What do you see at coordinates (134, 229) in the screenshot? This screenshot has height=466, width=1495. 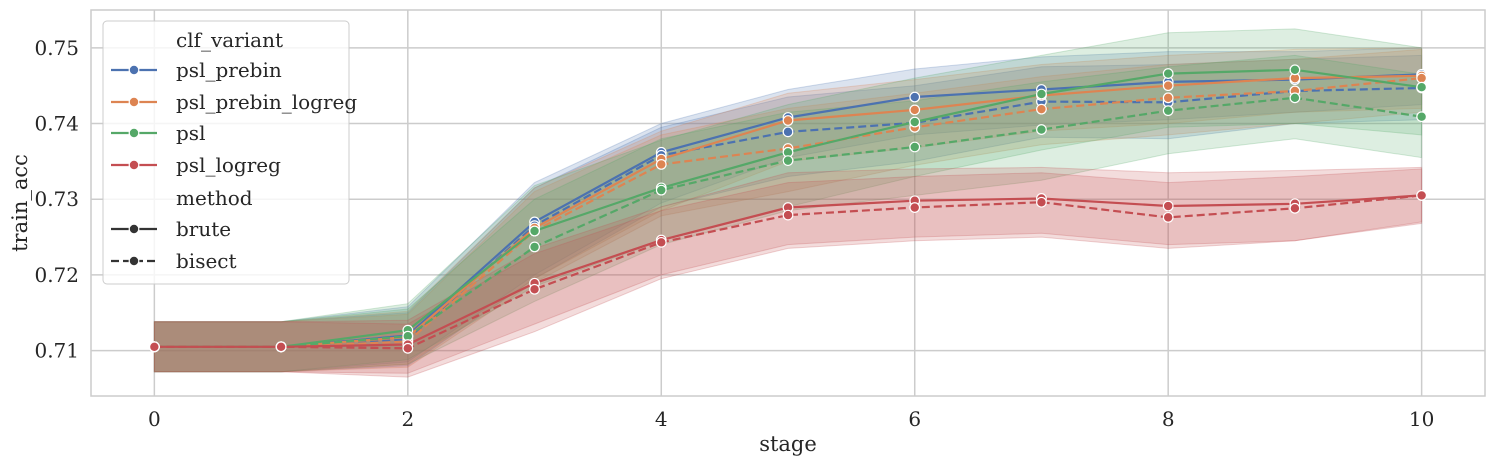 I see `legend-marker-brute` at bounding box center [134, 229].